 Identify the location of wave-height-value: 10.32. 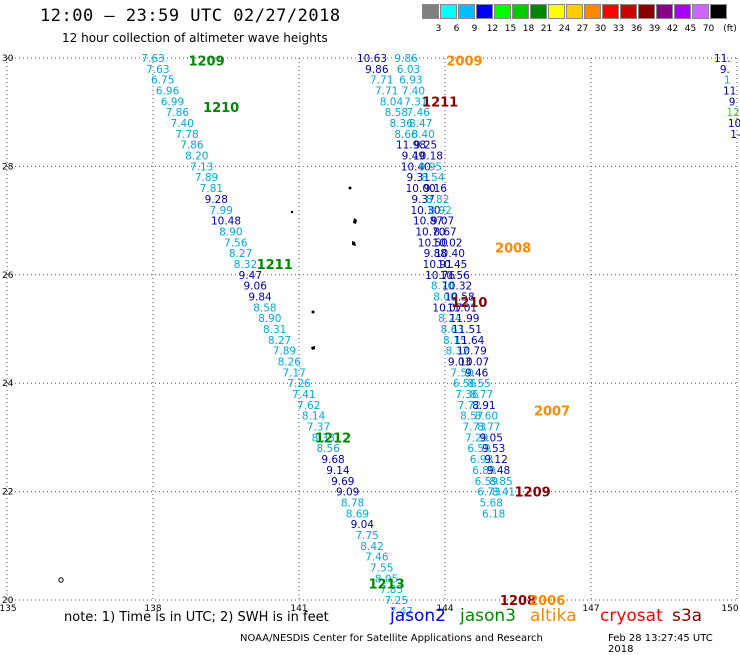
(457, 287).